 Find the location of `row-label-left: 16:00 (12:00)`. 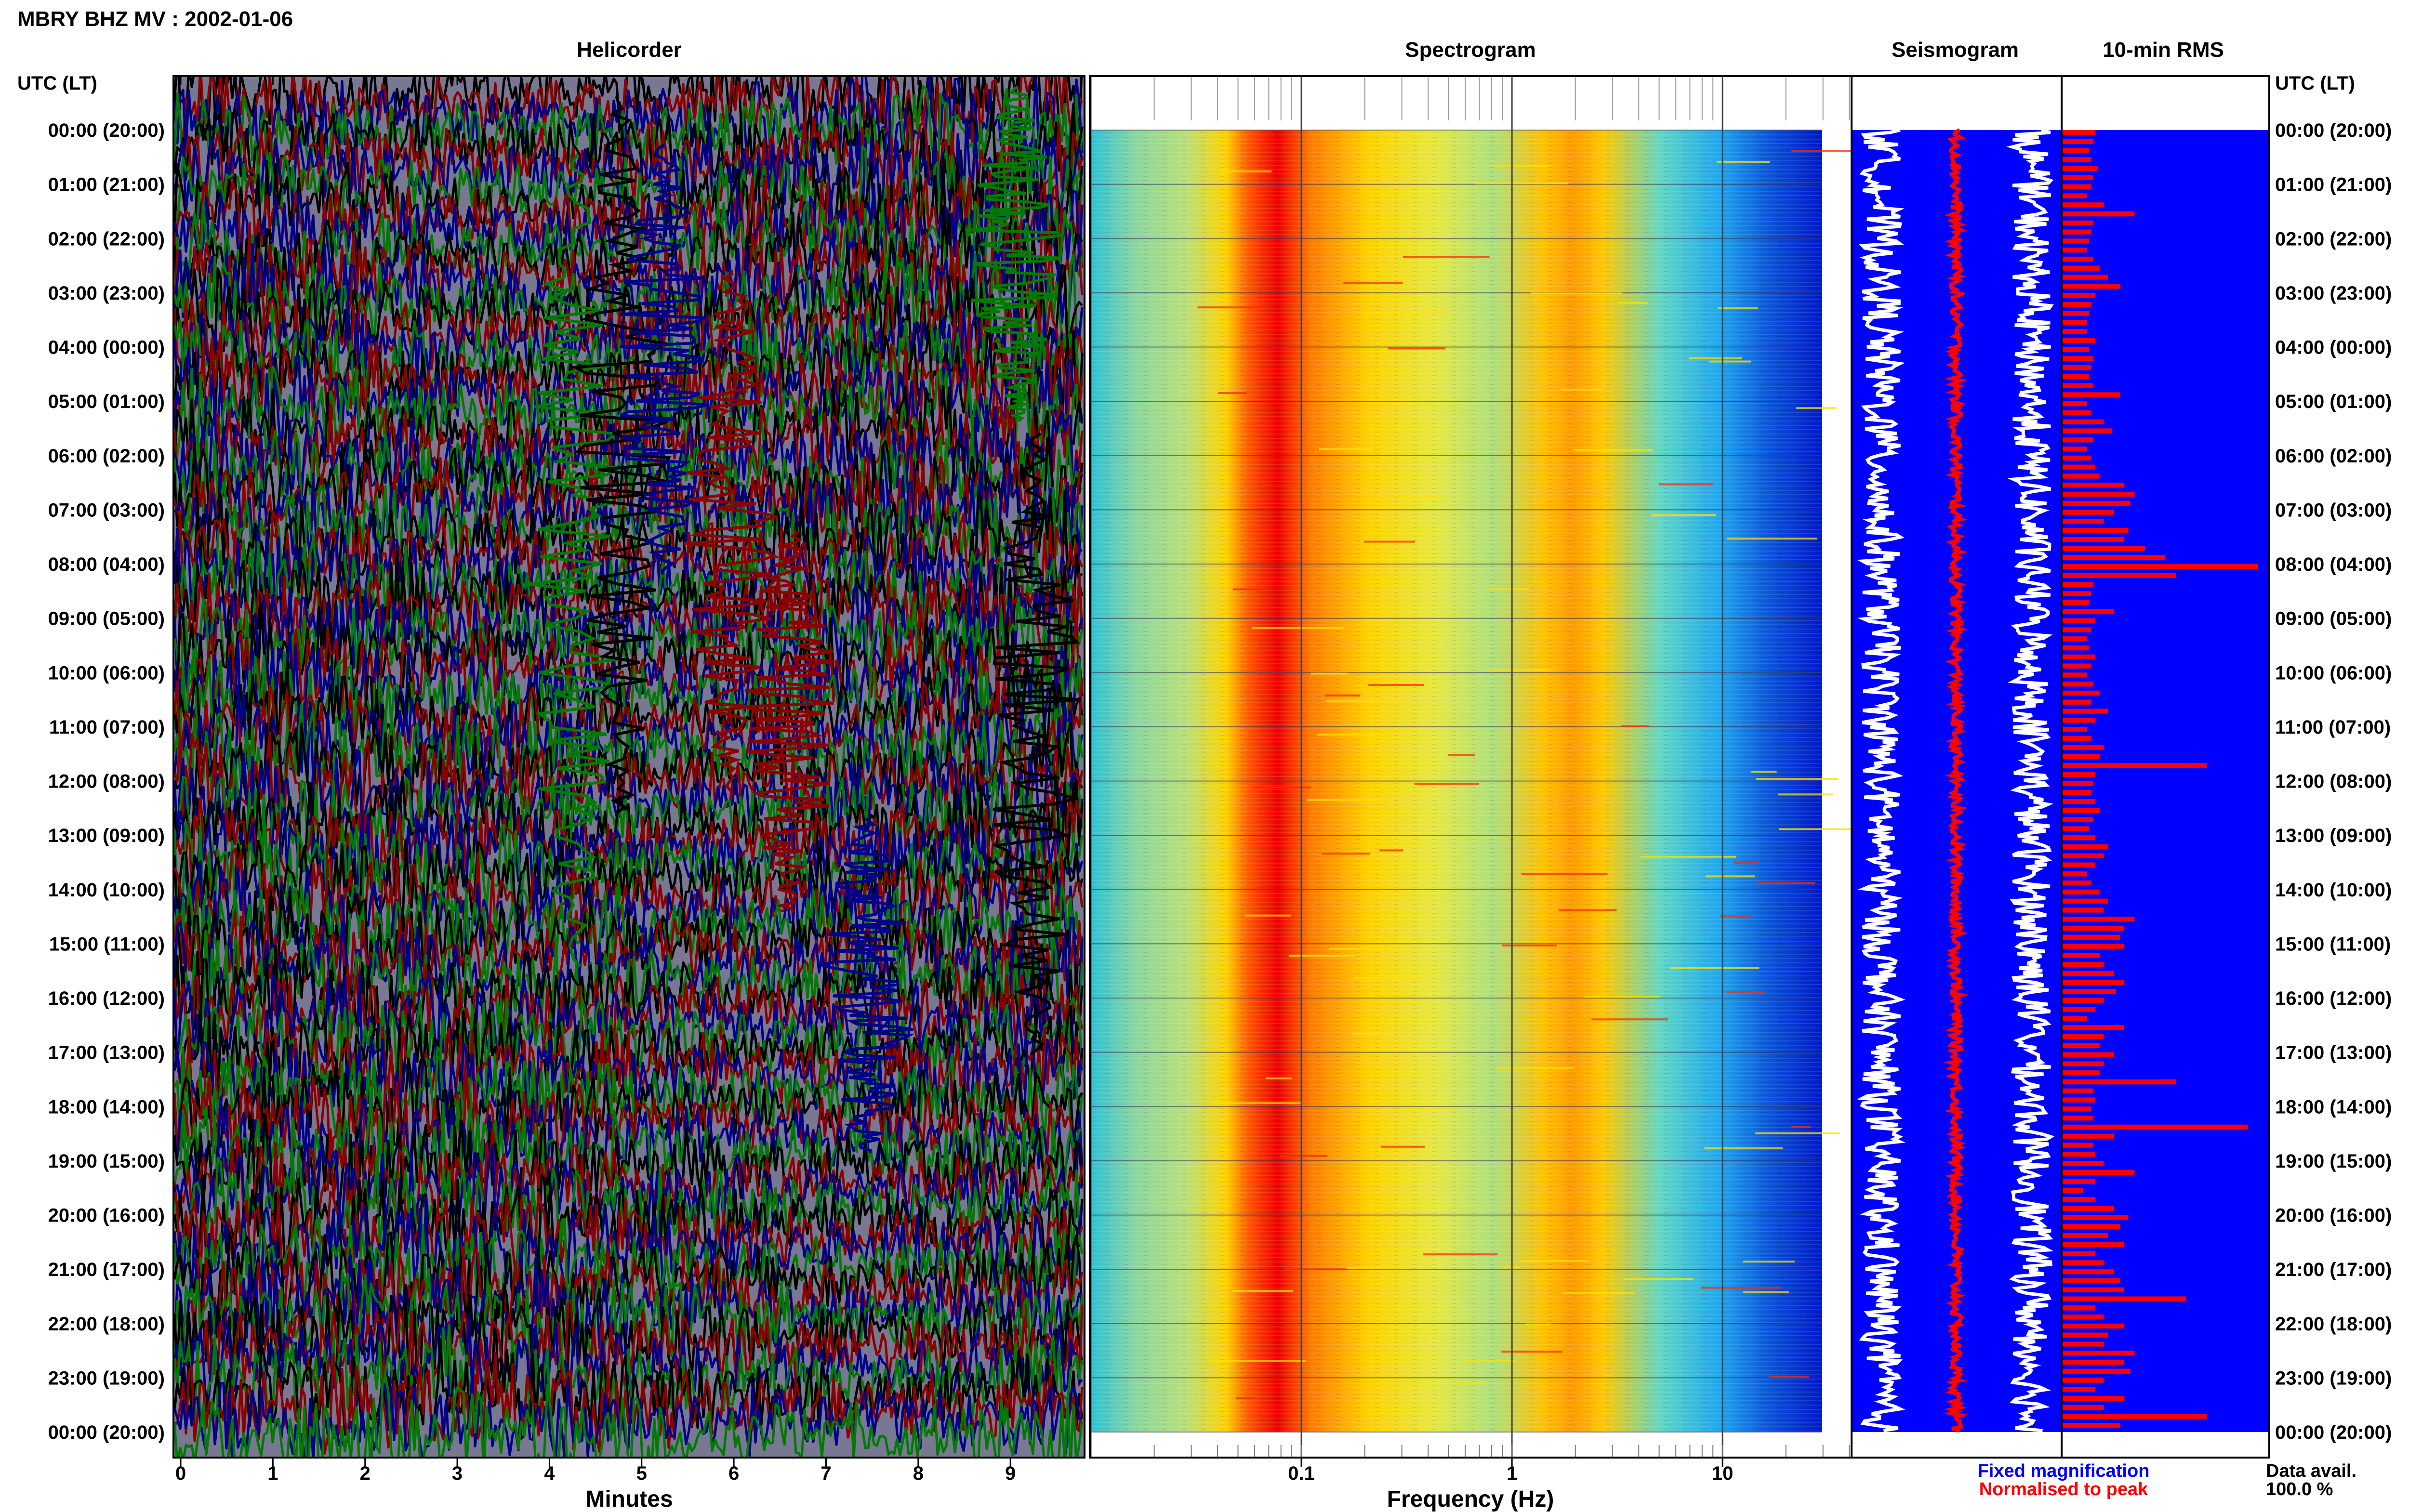

row-label-left: 16:00 (12:00) is located at coordinates (106, 998).